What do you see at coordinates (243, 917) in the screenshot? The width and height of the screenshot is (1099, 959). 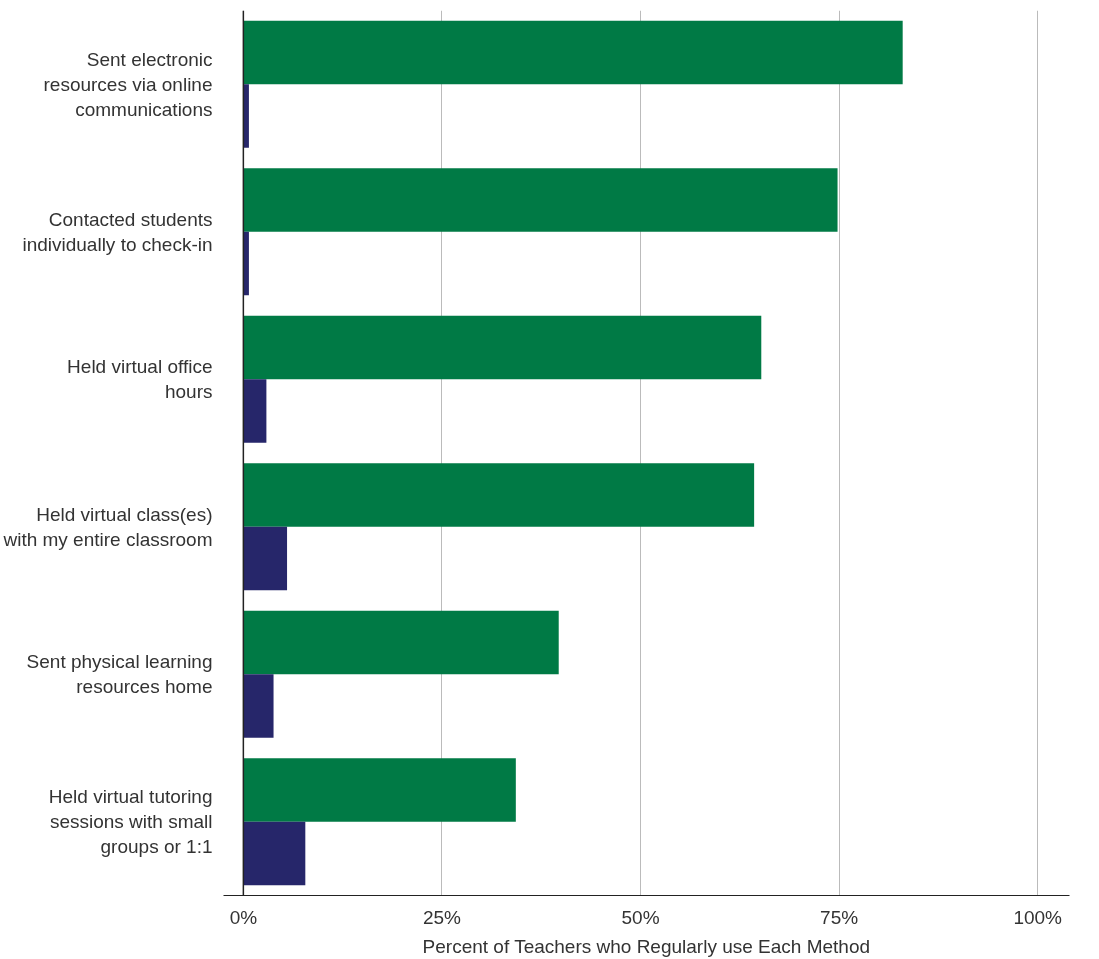 I see `x-tick-label: 0%` at bounding box center [243, 917].